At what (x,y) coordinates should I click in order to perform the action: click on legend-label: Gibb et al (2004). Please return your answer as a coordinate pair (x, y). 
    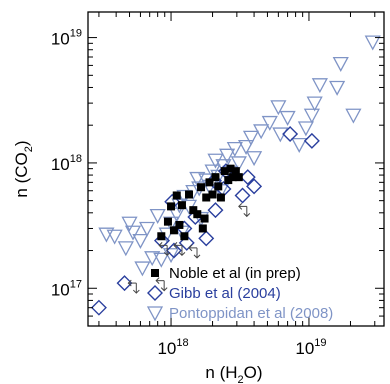
    Looking at the image, I should click on (225, 293).